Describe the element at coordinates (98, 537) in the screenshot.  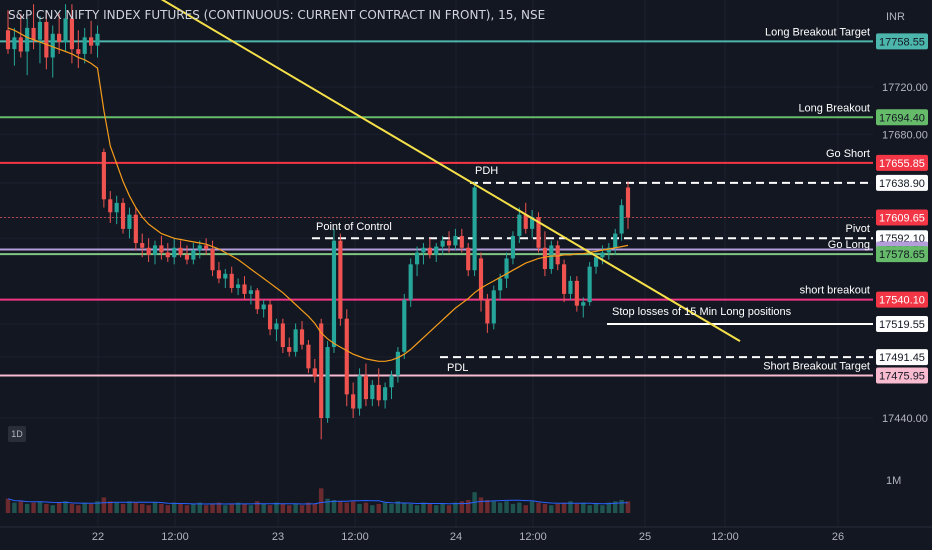
I see `x-tick-label: 22` at that location.